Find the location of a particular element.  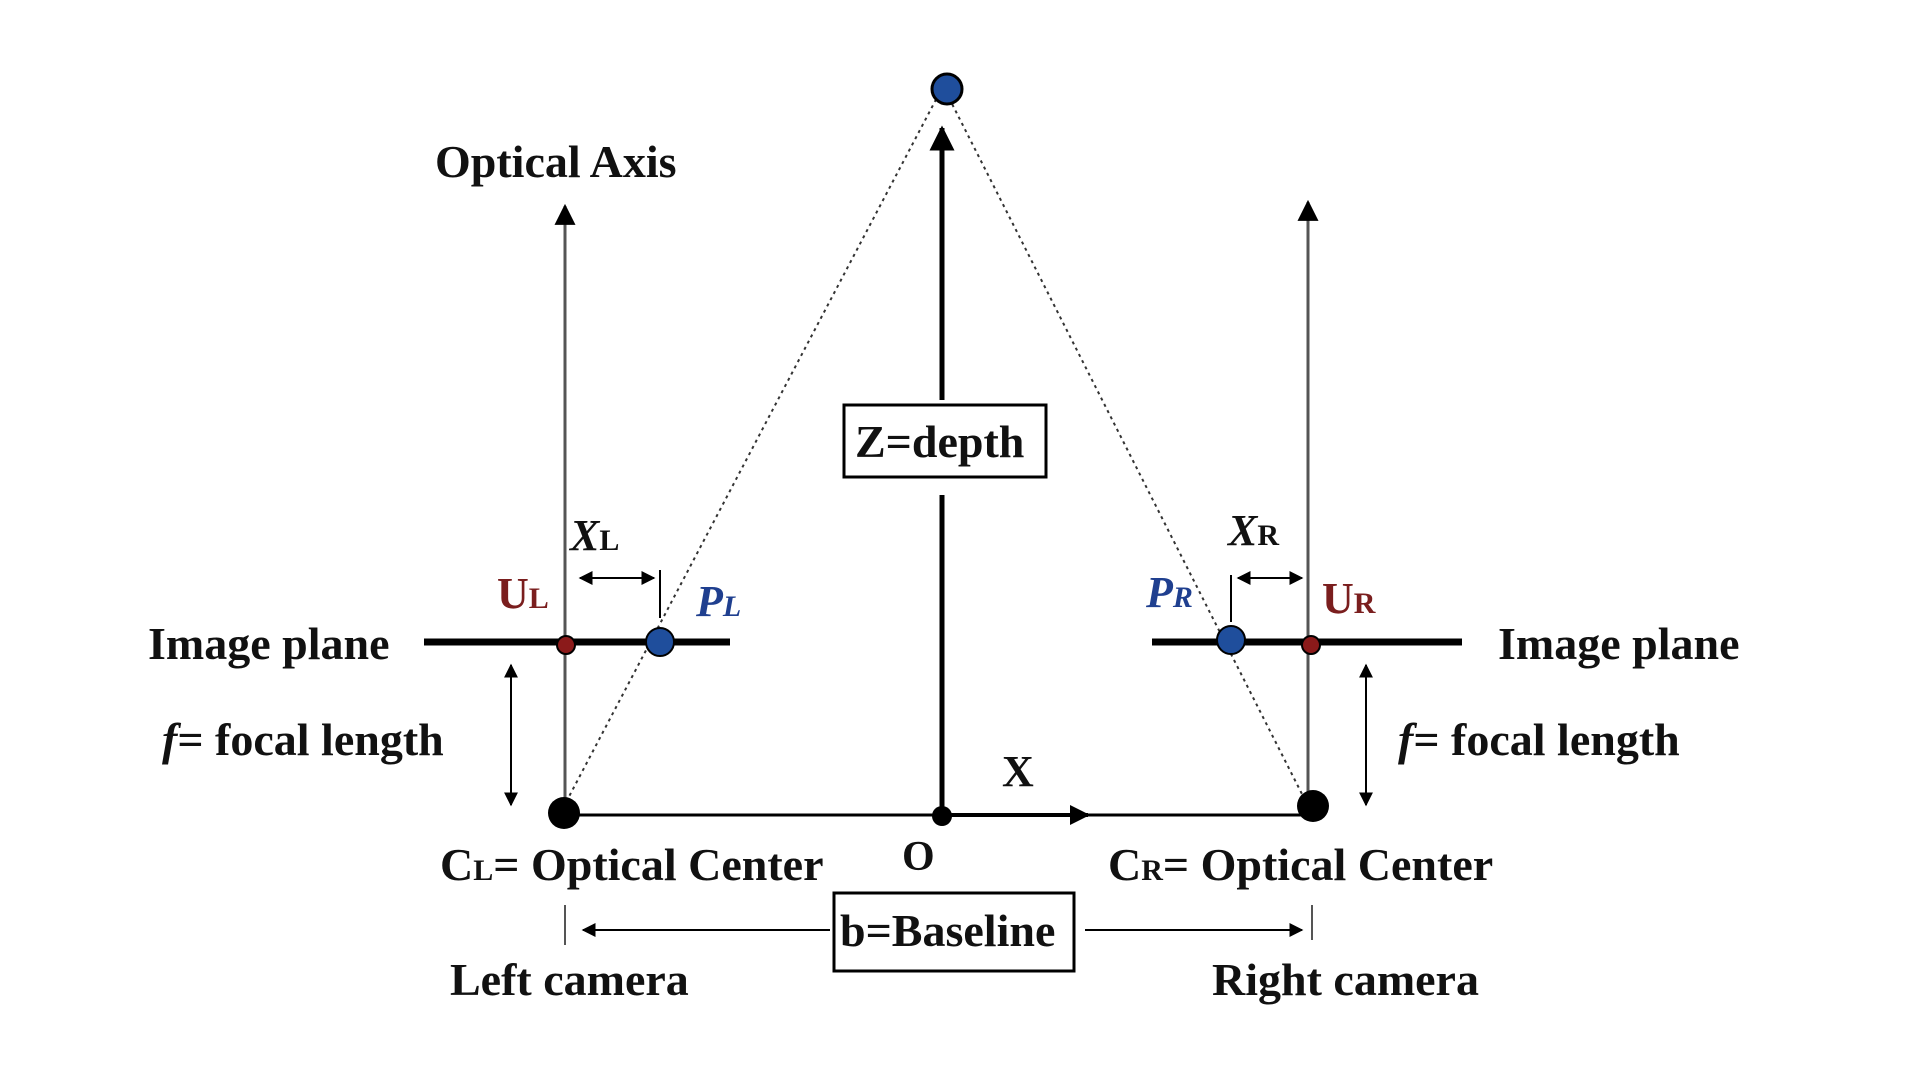

optical-axis-label: Optical Axis is located at coordinates (556, 161).